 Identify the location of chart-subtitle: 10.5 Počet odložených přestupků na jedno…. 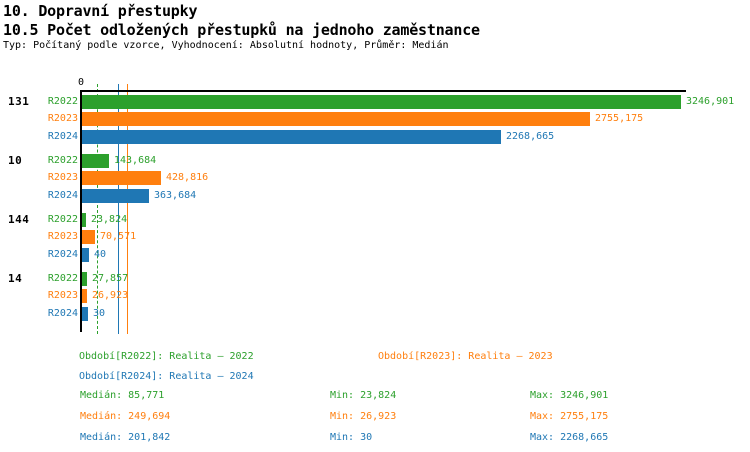
(241, 30).